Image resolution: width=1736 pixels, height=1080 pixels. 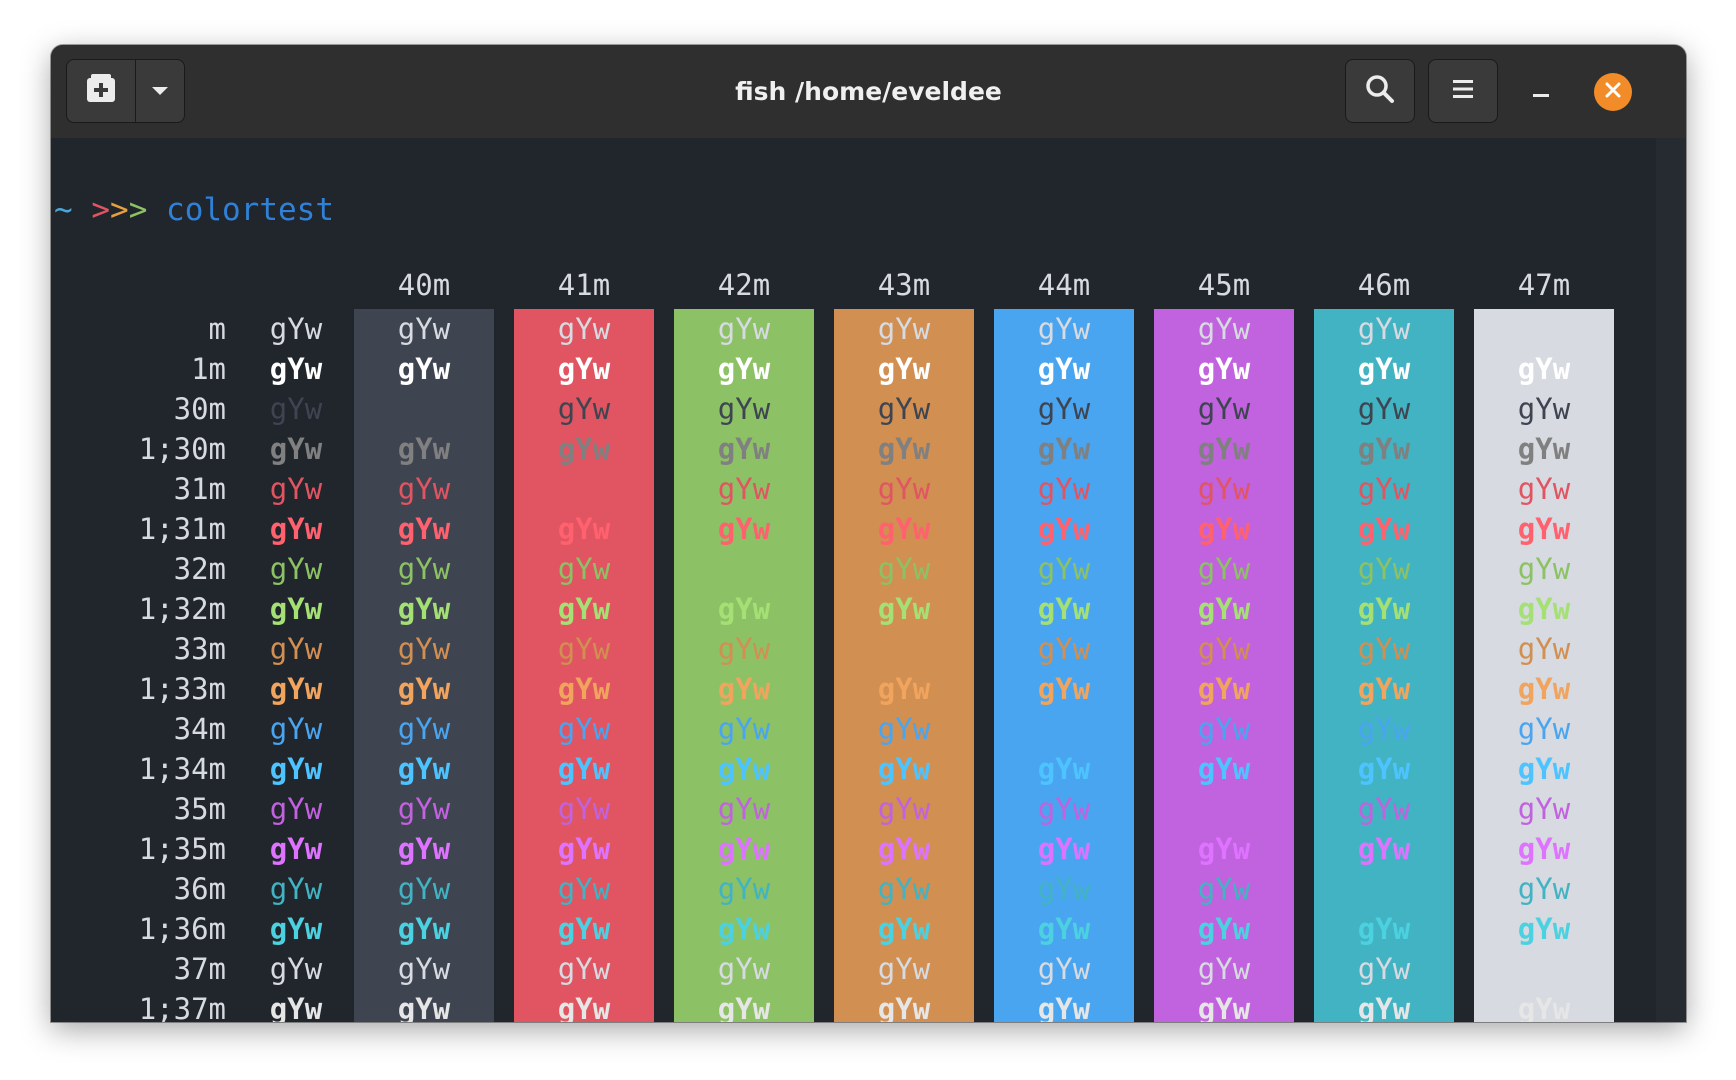 I want to click on row-label: 1;30m, so click(x=182, y=449).